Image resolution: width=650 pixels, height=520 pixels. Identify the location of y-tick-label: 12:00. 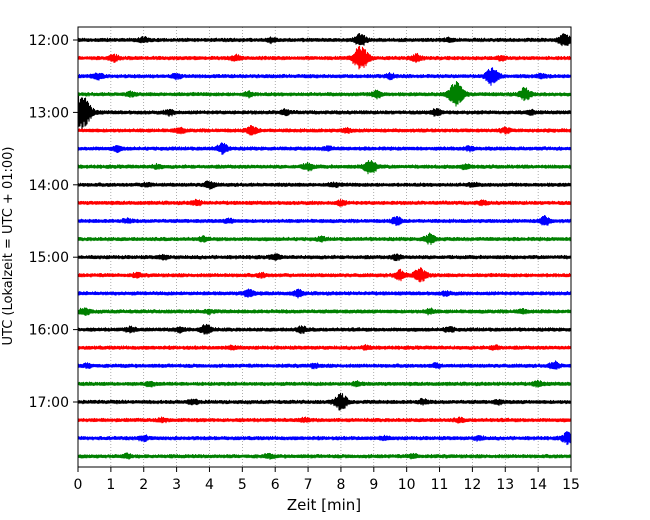
(49, 41).